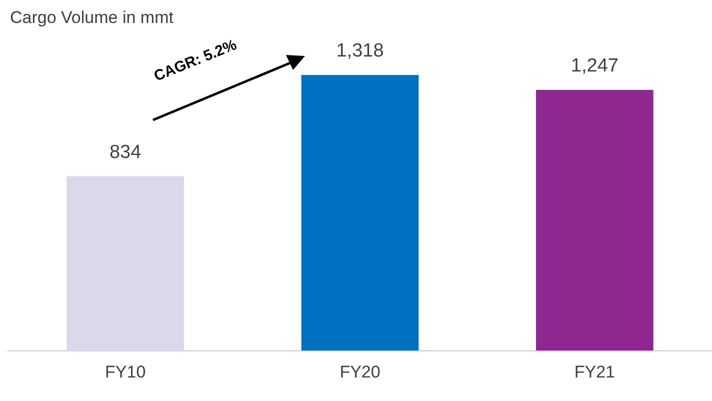  Describe the element at coordinates (125, 372) in the screenshot. I see `x-tick-label: FY10` at that location.